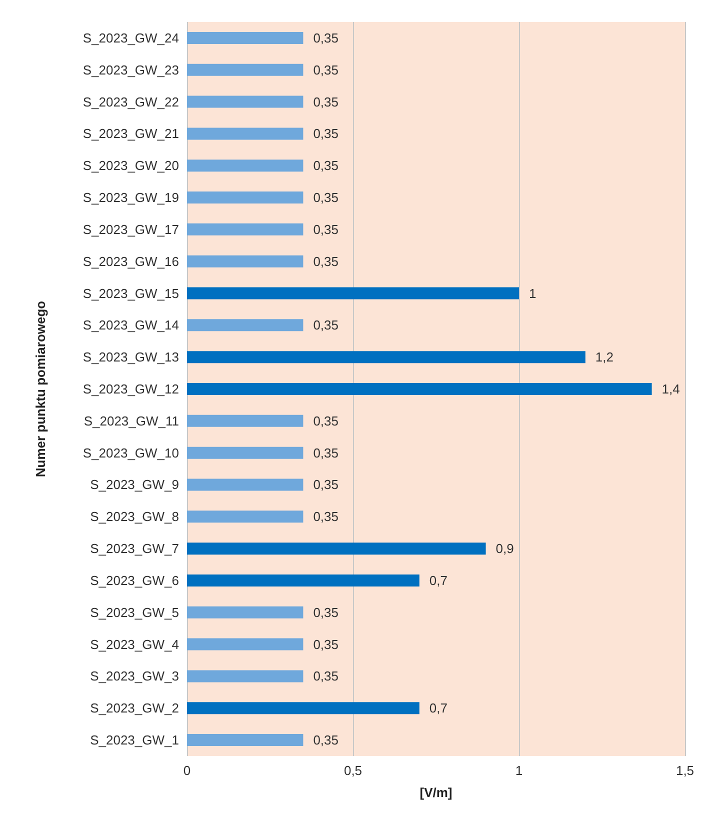 This screenshot has width=710, height=816. What do you see at coordinates (130, 198) in the screenshot?
I see `y-tick-label: S_2023_GW_19` at bounding box center [130, 198].